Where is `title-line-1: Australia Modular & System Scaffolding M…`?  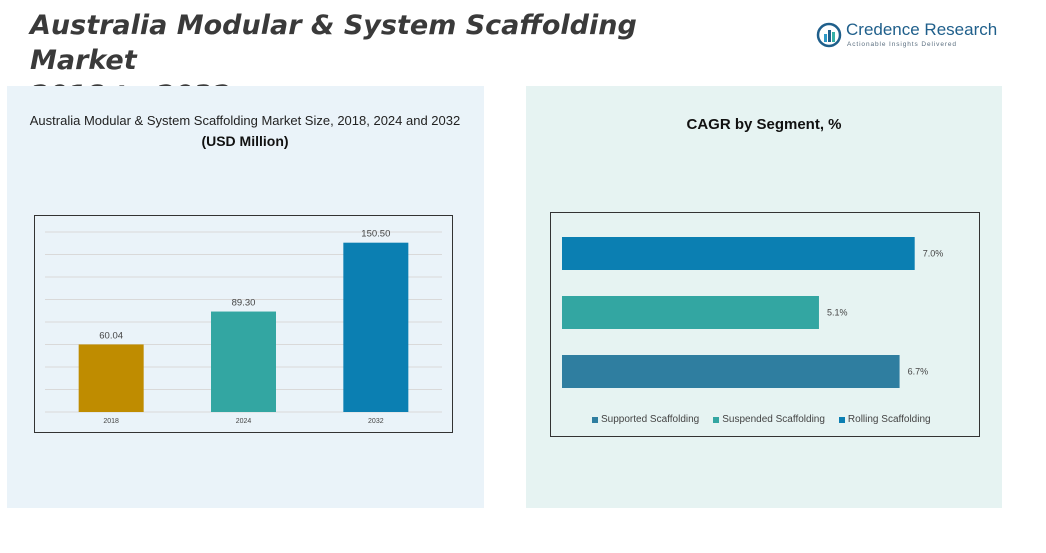
title-line-1: Australia Modular & System Scaffolding M… is located at coordinates (333, 43).